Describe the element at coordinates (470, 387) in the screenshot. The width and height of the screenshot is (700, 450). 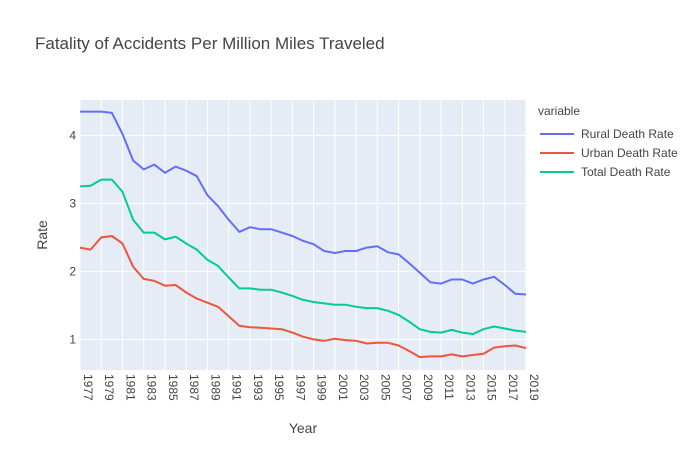
I see `x-tick-label: 2013` at that location.